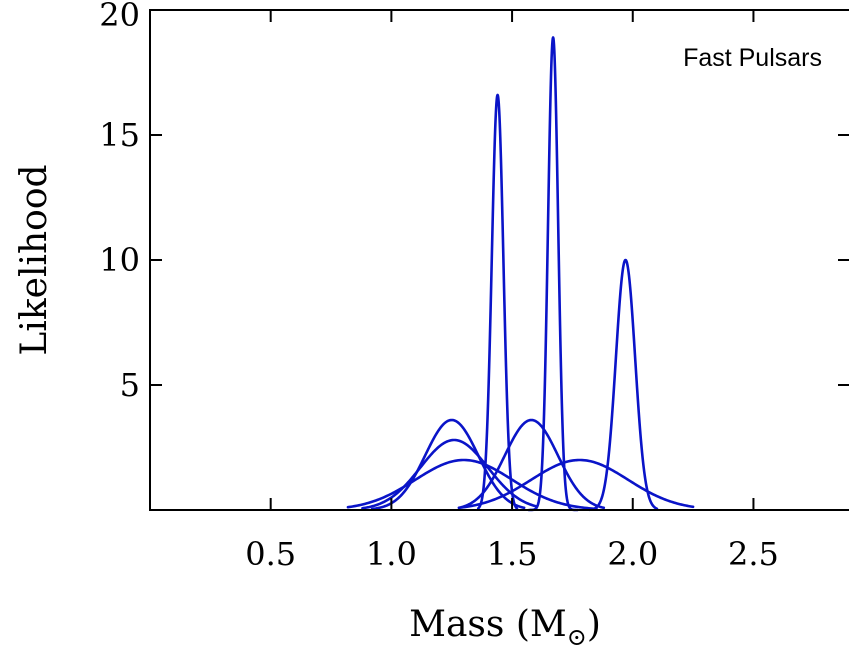  I want to click on x-tick-label-0.5: 0.5, so click(270, 554).